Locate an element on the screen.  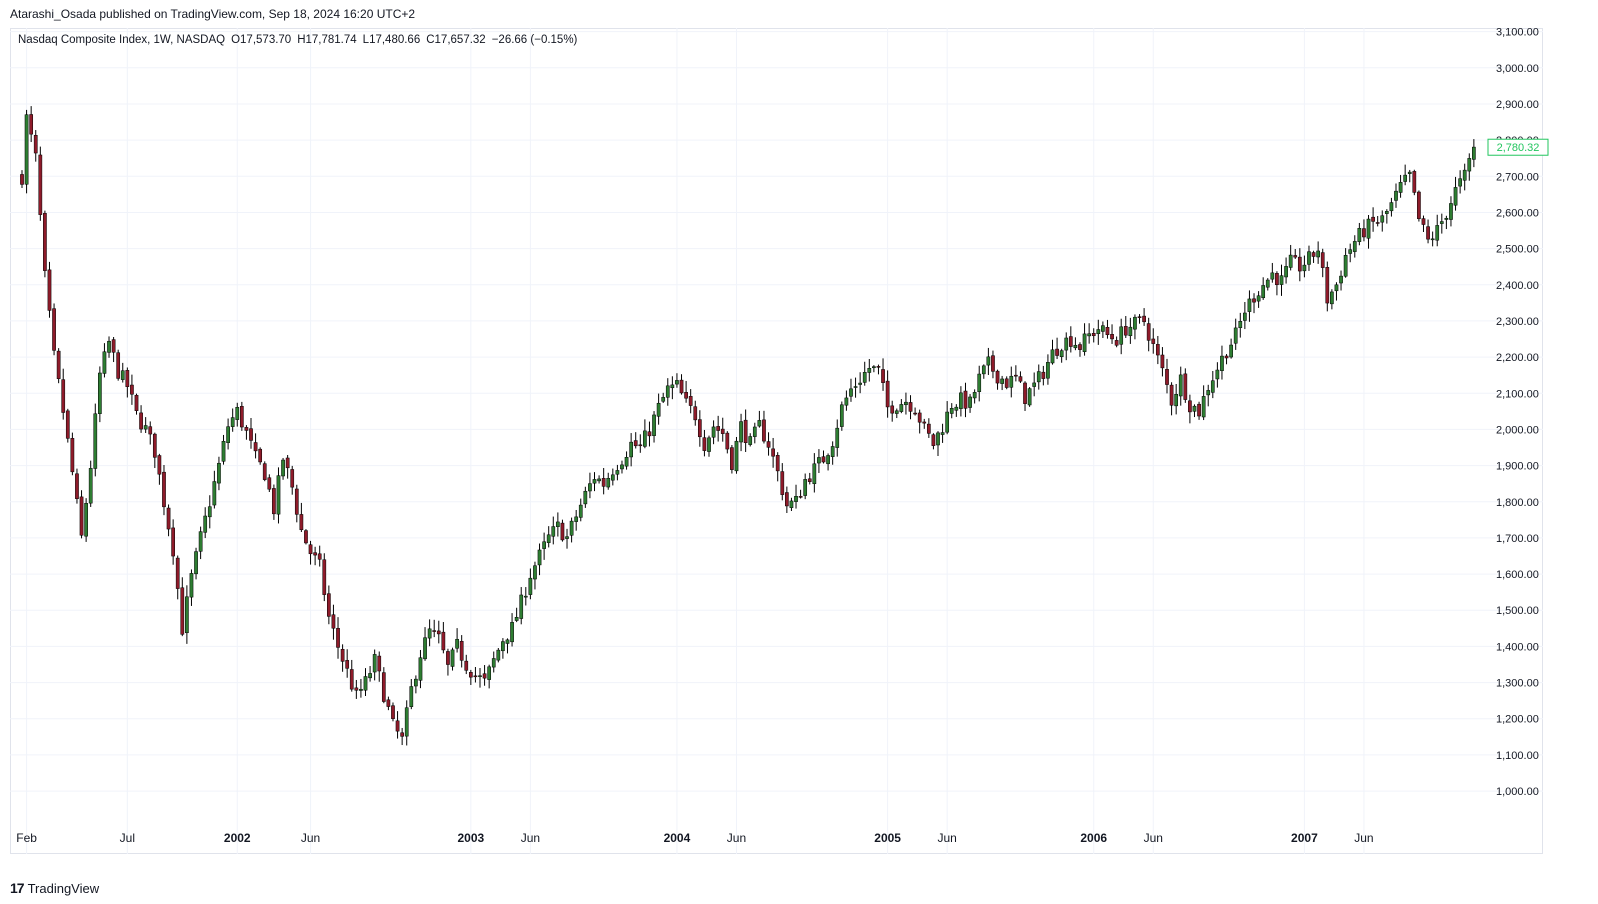
y-tick-label: 1,500.00 is located at coordinates (1517, 611).